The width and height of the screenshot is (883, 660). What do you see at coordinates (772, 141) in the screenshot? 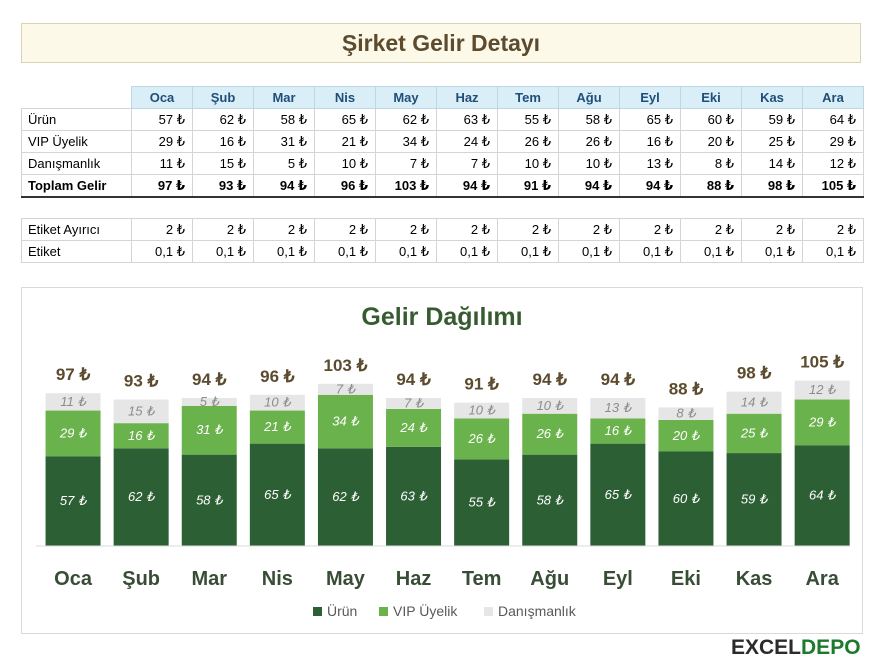
I see `table-cell: 25 ₺` at bounding box center [772, 141].